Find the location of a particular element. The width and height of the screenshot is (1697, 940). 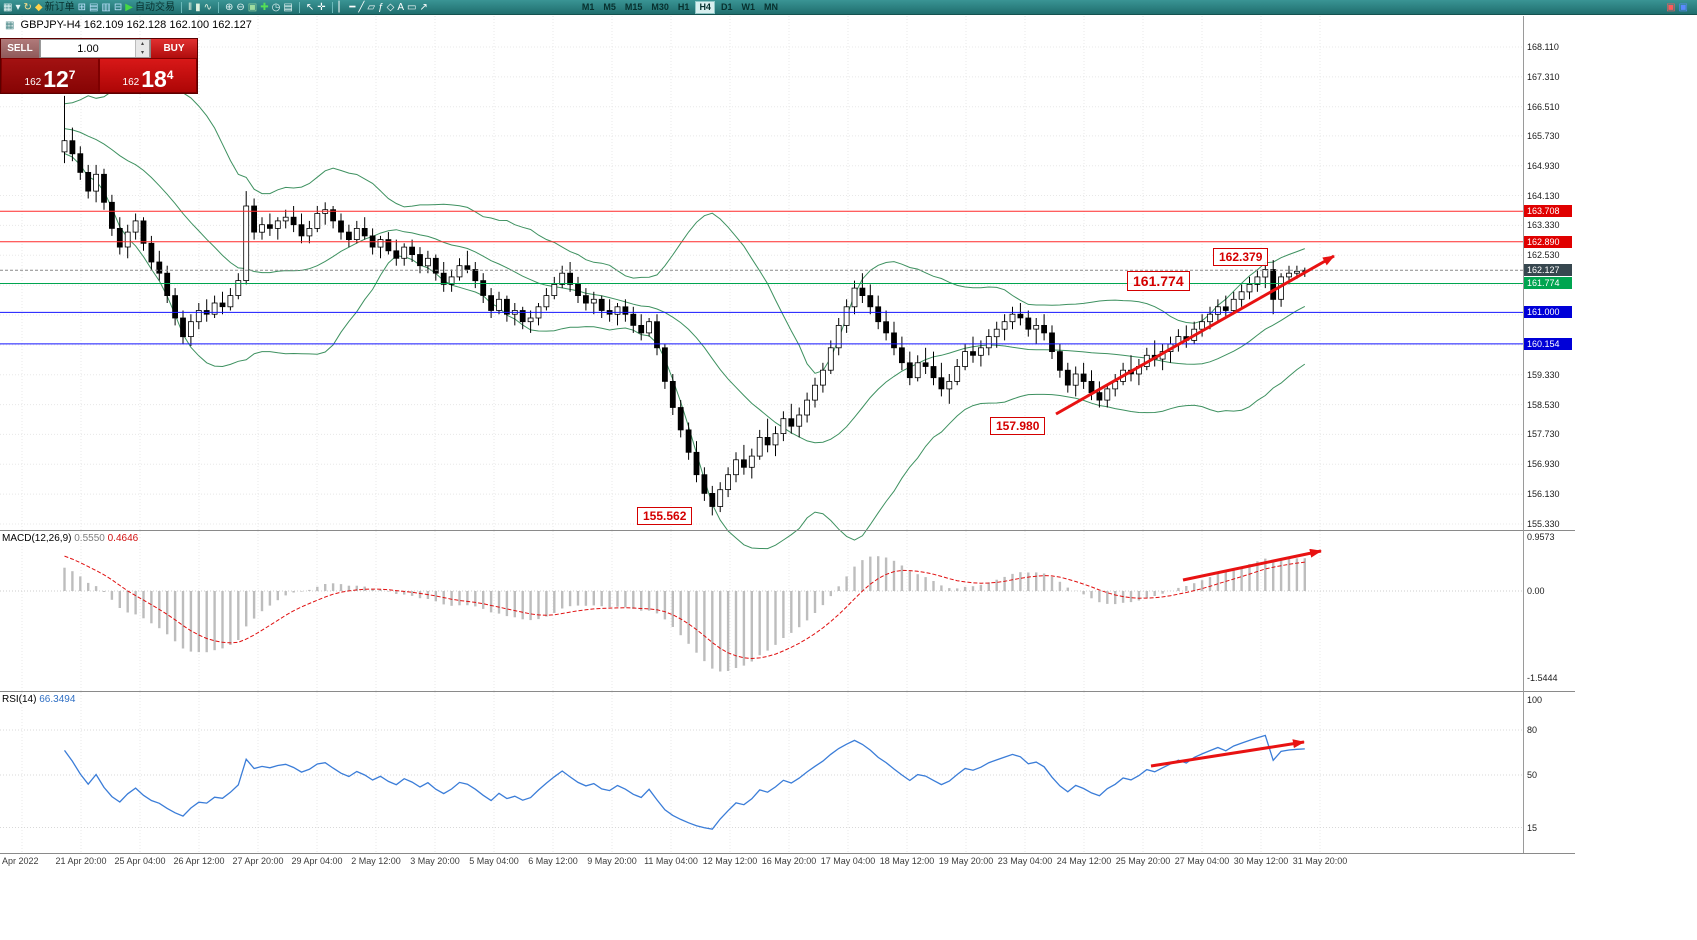

sell-price-pips: 12 is located at coordinates (56, 79).